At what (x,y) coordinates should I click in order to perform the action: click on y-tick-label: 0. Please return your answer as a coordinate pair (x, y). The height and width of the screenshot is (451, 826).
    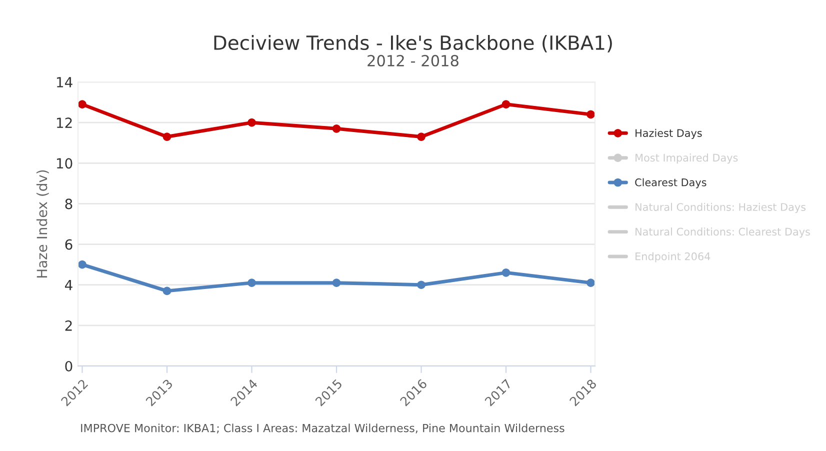
    Looking at the image, I should click on (68, 366).